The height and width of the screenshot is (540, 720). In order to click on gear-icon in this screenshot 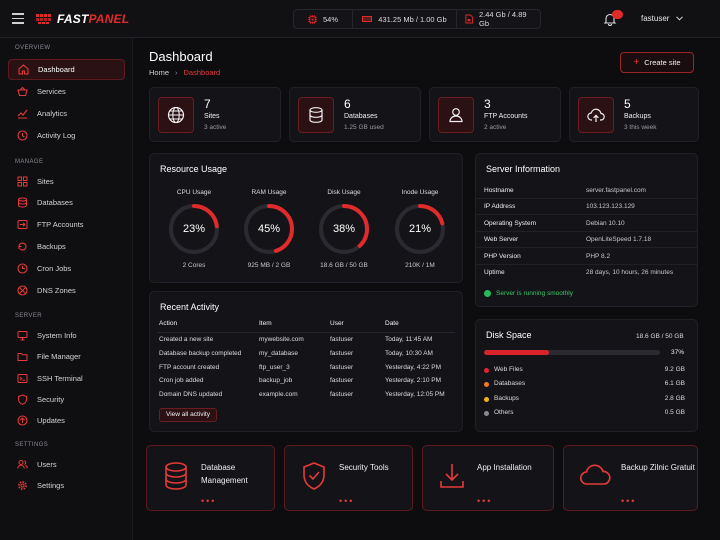, I will do `click(22, 485)`.